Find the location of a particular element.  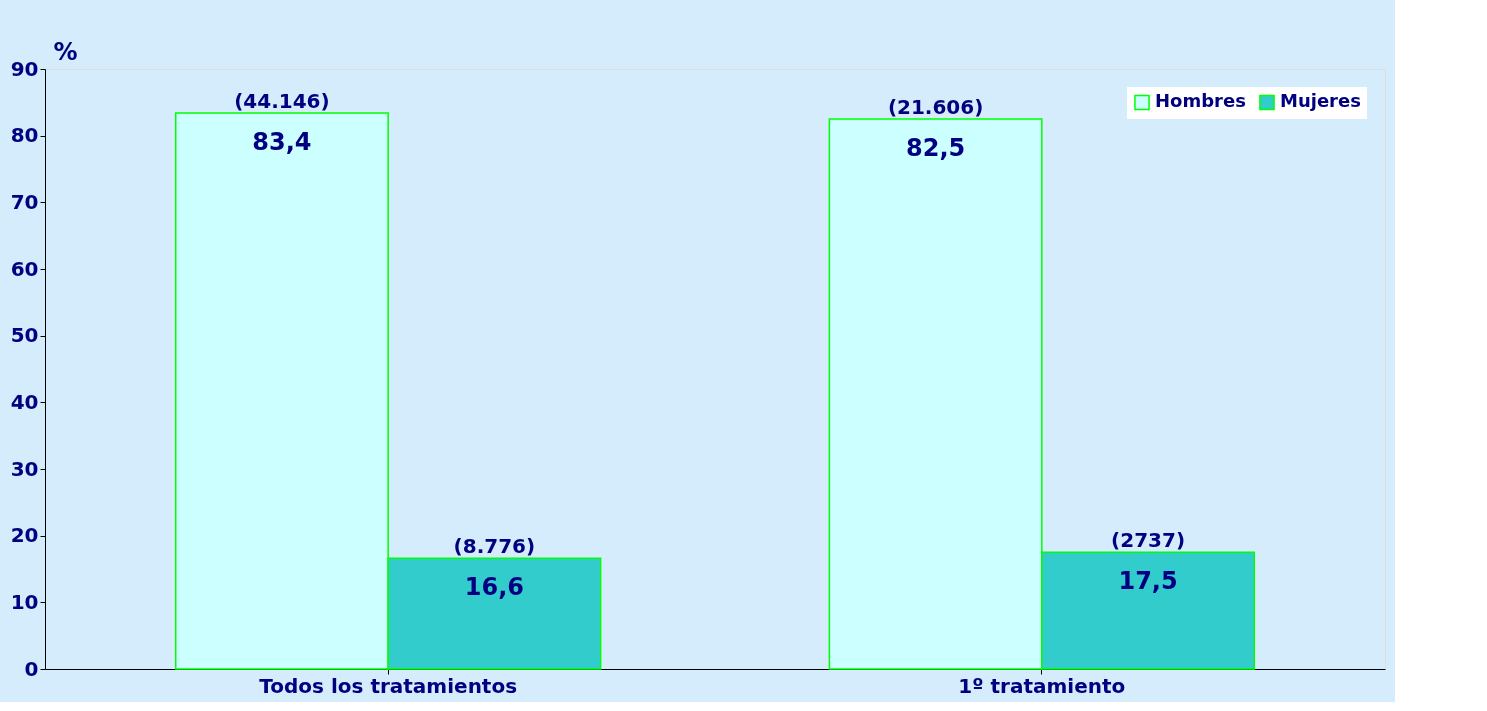

y-tick-label: 10 is located at coordinates (24, 601).